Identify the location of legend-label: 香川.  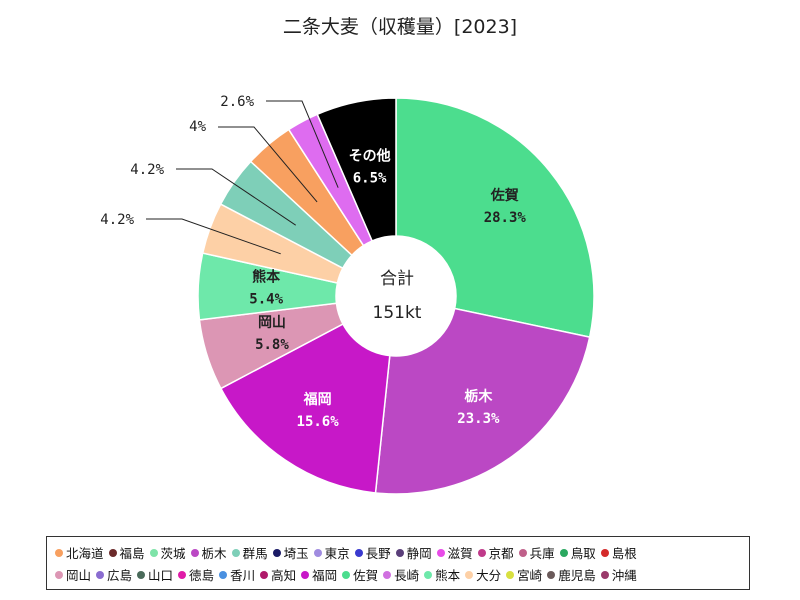
(243, 575).